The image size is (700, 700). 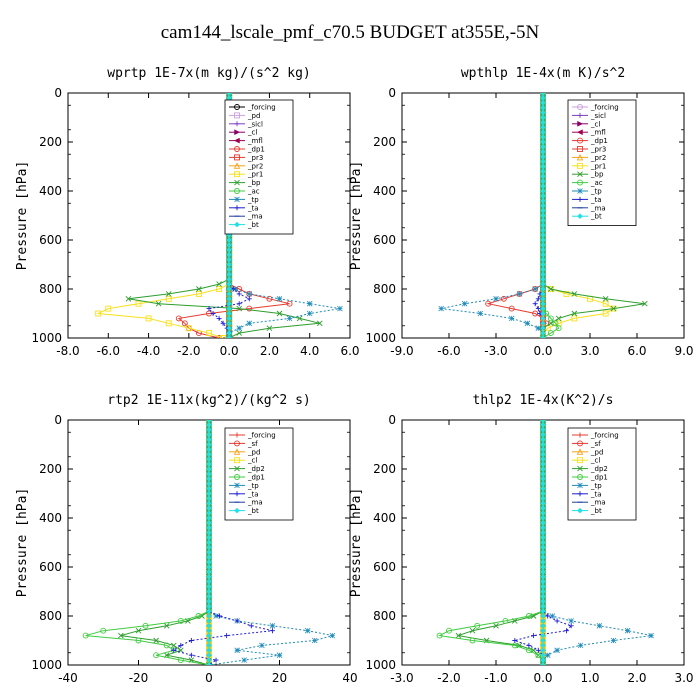 What do you see at coordinates (683, 351) in the screenshot?
I see `x-tick-label: 9.0` at bounding box center [683, 351].